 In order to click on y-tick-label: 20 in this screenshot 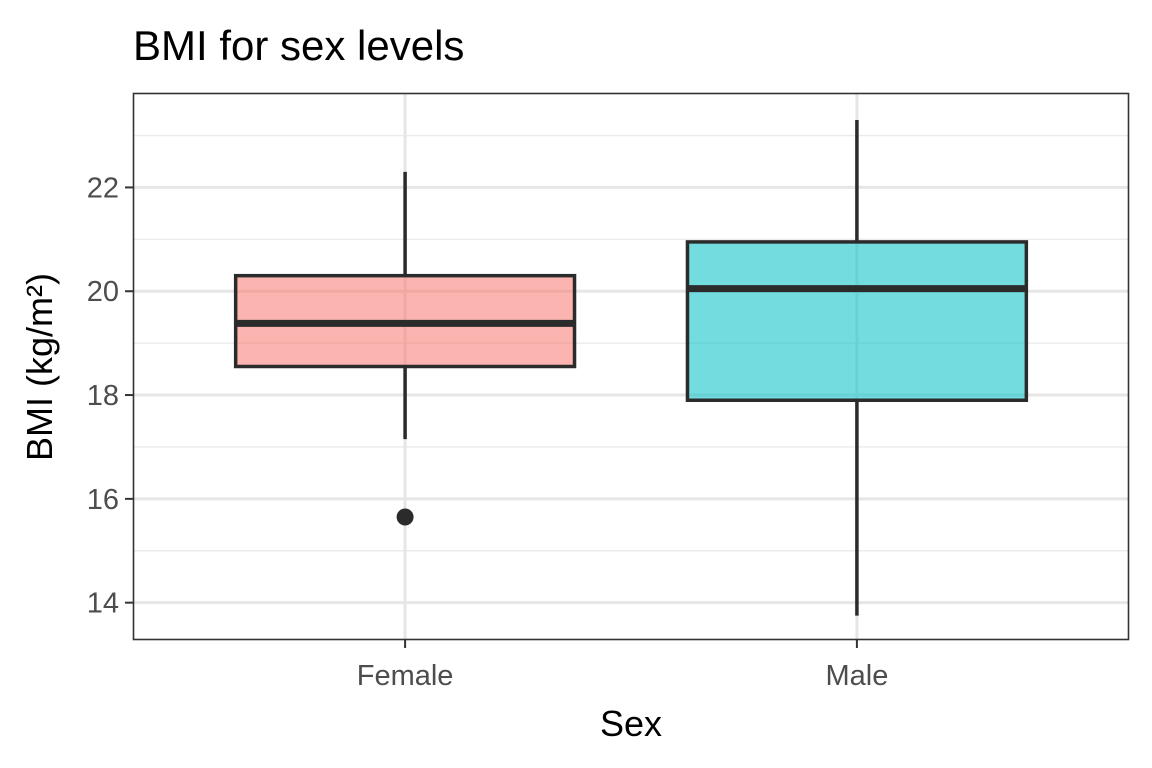, I will do `click(103, 292)`.